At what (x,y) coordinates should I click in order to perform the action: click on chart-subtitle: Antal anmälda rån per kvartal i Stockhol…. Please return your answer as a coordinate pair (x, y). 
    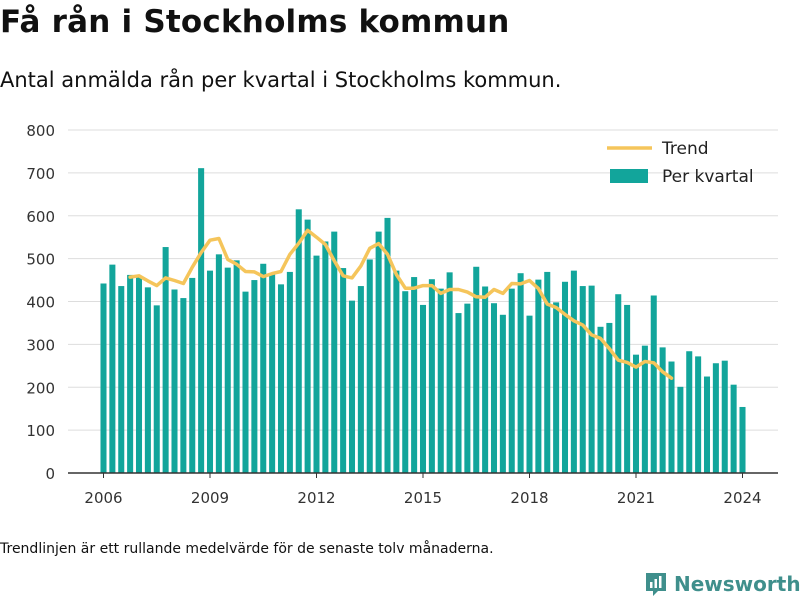
    Looking at the image, I should click on (281, 80).